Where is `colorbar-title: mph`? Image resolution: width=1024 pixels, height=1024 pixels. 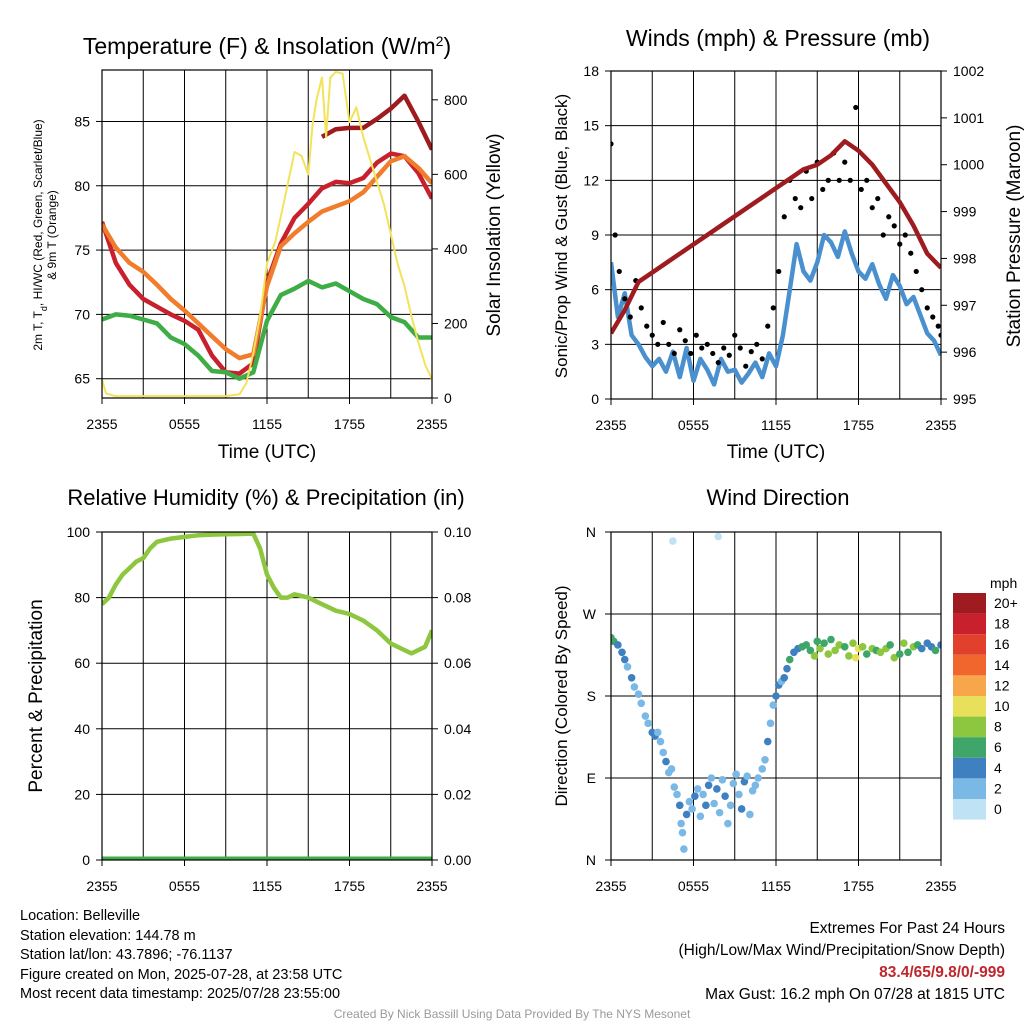
colorbar-title: mph is located at coordinates (1003, 583).